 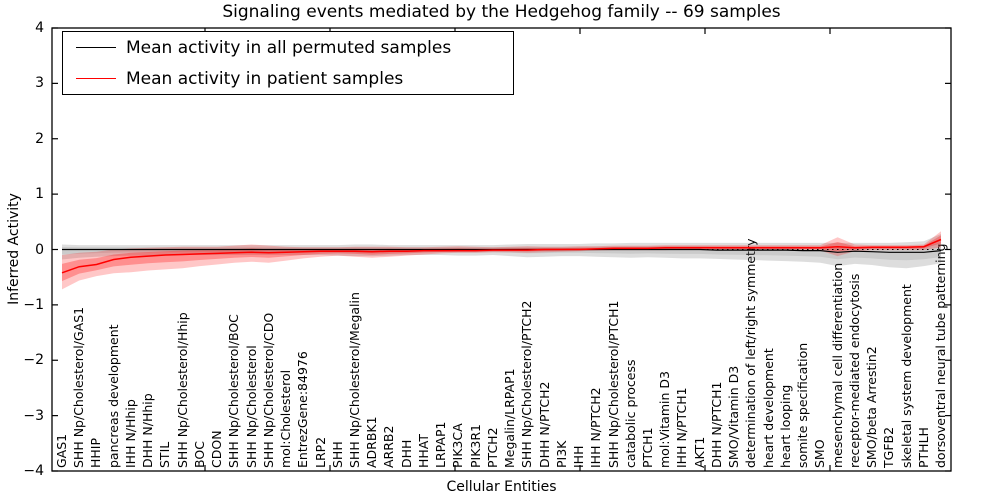 What do you see at coordinates (647, 447) in the screenshot?
I see `x-tick-label: PTCH1` at bounding box center [647, 447].